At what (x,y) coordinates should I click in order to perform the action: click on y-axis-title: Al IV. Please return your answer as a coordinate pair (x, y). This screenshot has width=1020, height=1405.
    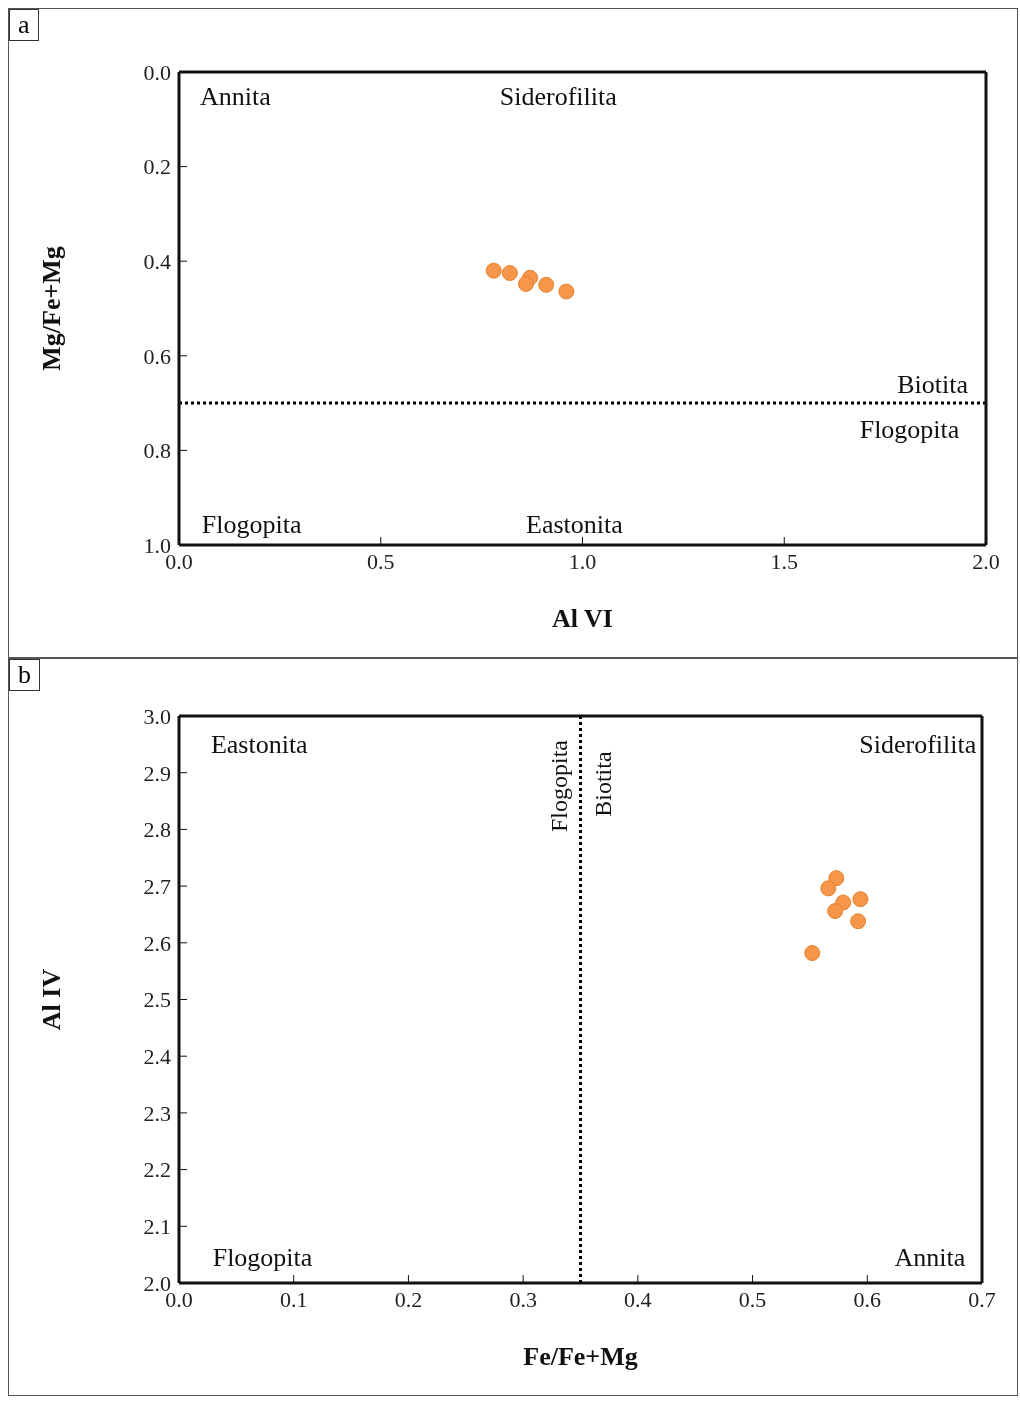
    Looking at the image, I should click on (52, 999).